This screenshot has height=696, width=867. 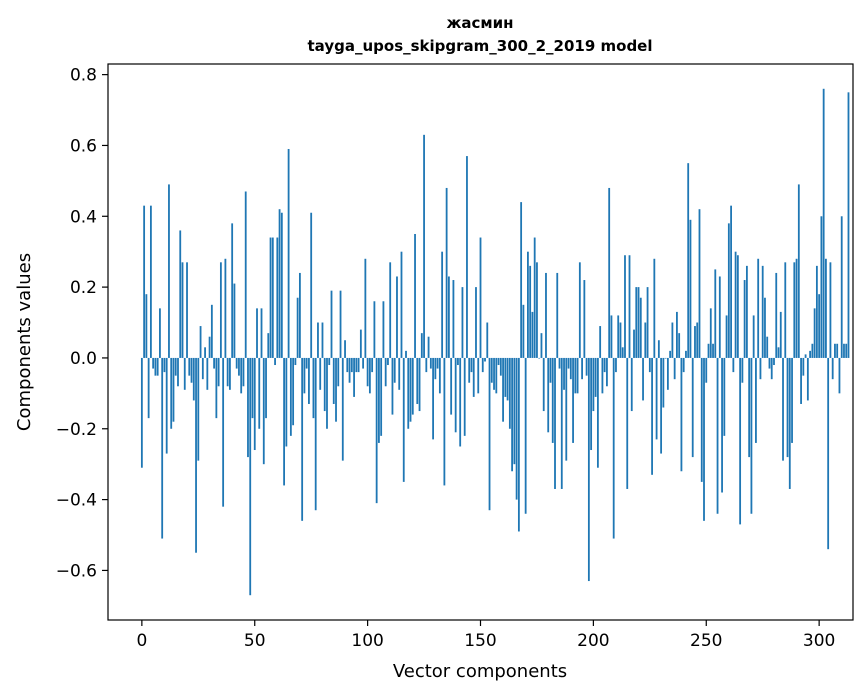 What do you see at coordinates (480, 671) in the screenshot?
I see `x-axis-label: Vector components` at bounding box center [480, 671].